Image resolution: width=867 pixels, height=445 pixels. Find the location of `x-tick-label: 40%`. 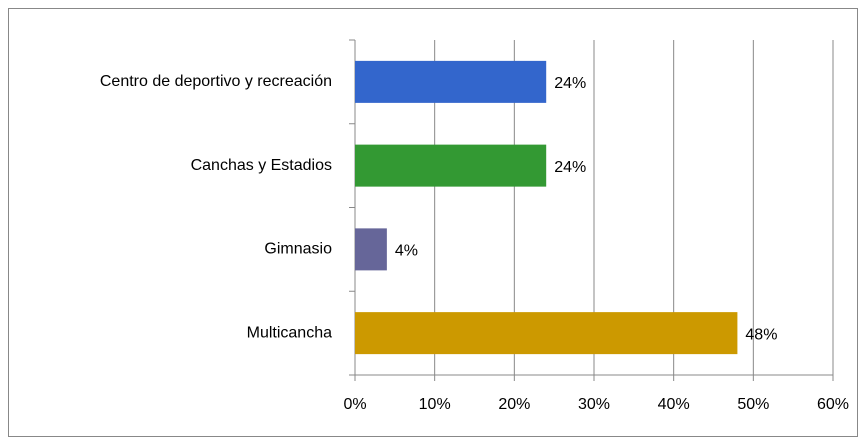

x-tick-label: 40% is located at coordinates (674, 404).